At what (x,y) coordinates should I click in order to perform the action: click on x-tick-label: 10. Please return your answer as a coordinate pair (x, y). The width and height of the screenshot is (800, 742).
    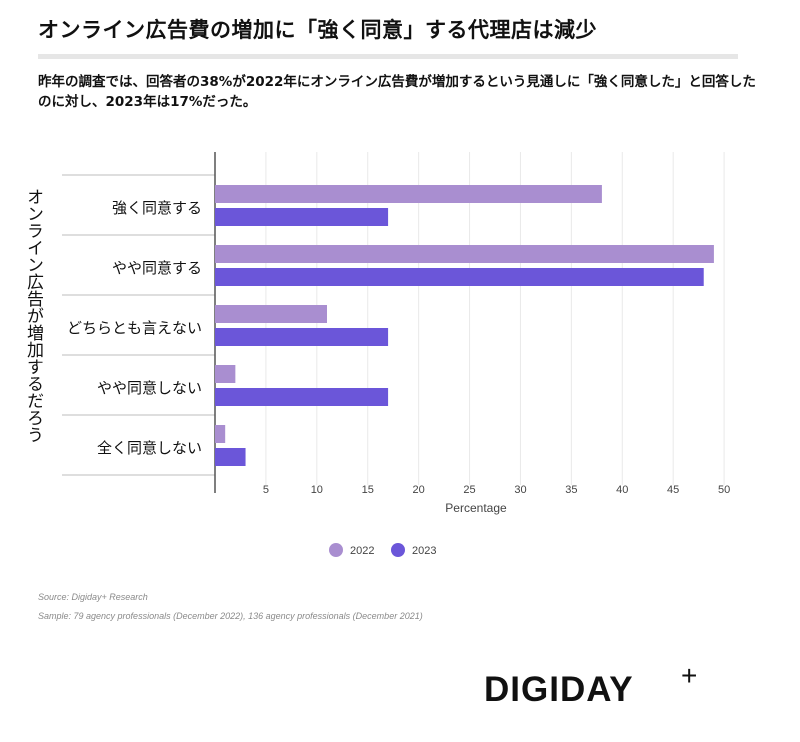
    Looking at the image, I should click on (317, 490).